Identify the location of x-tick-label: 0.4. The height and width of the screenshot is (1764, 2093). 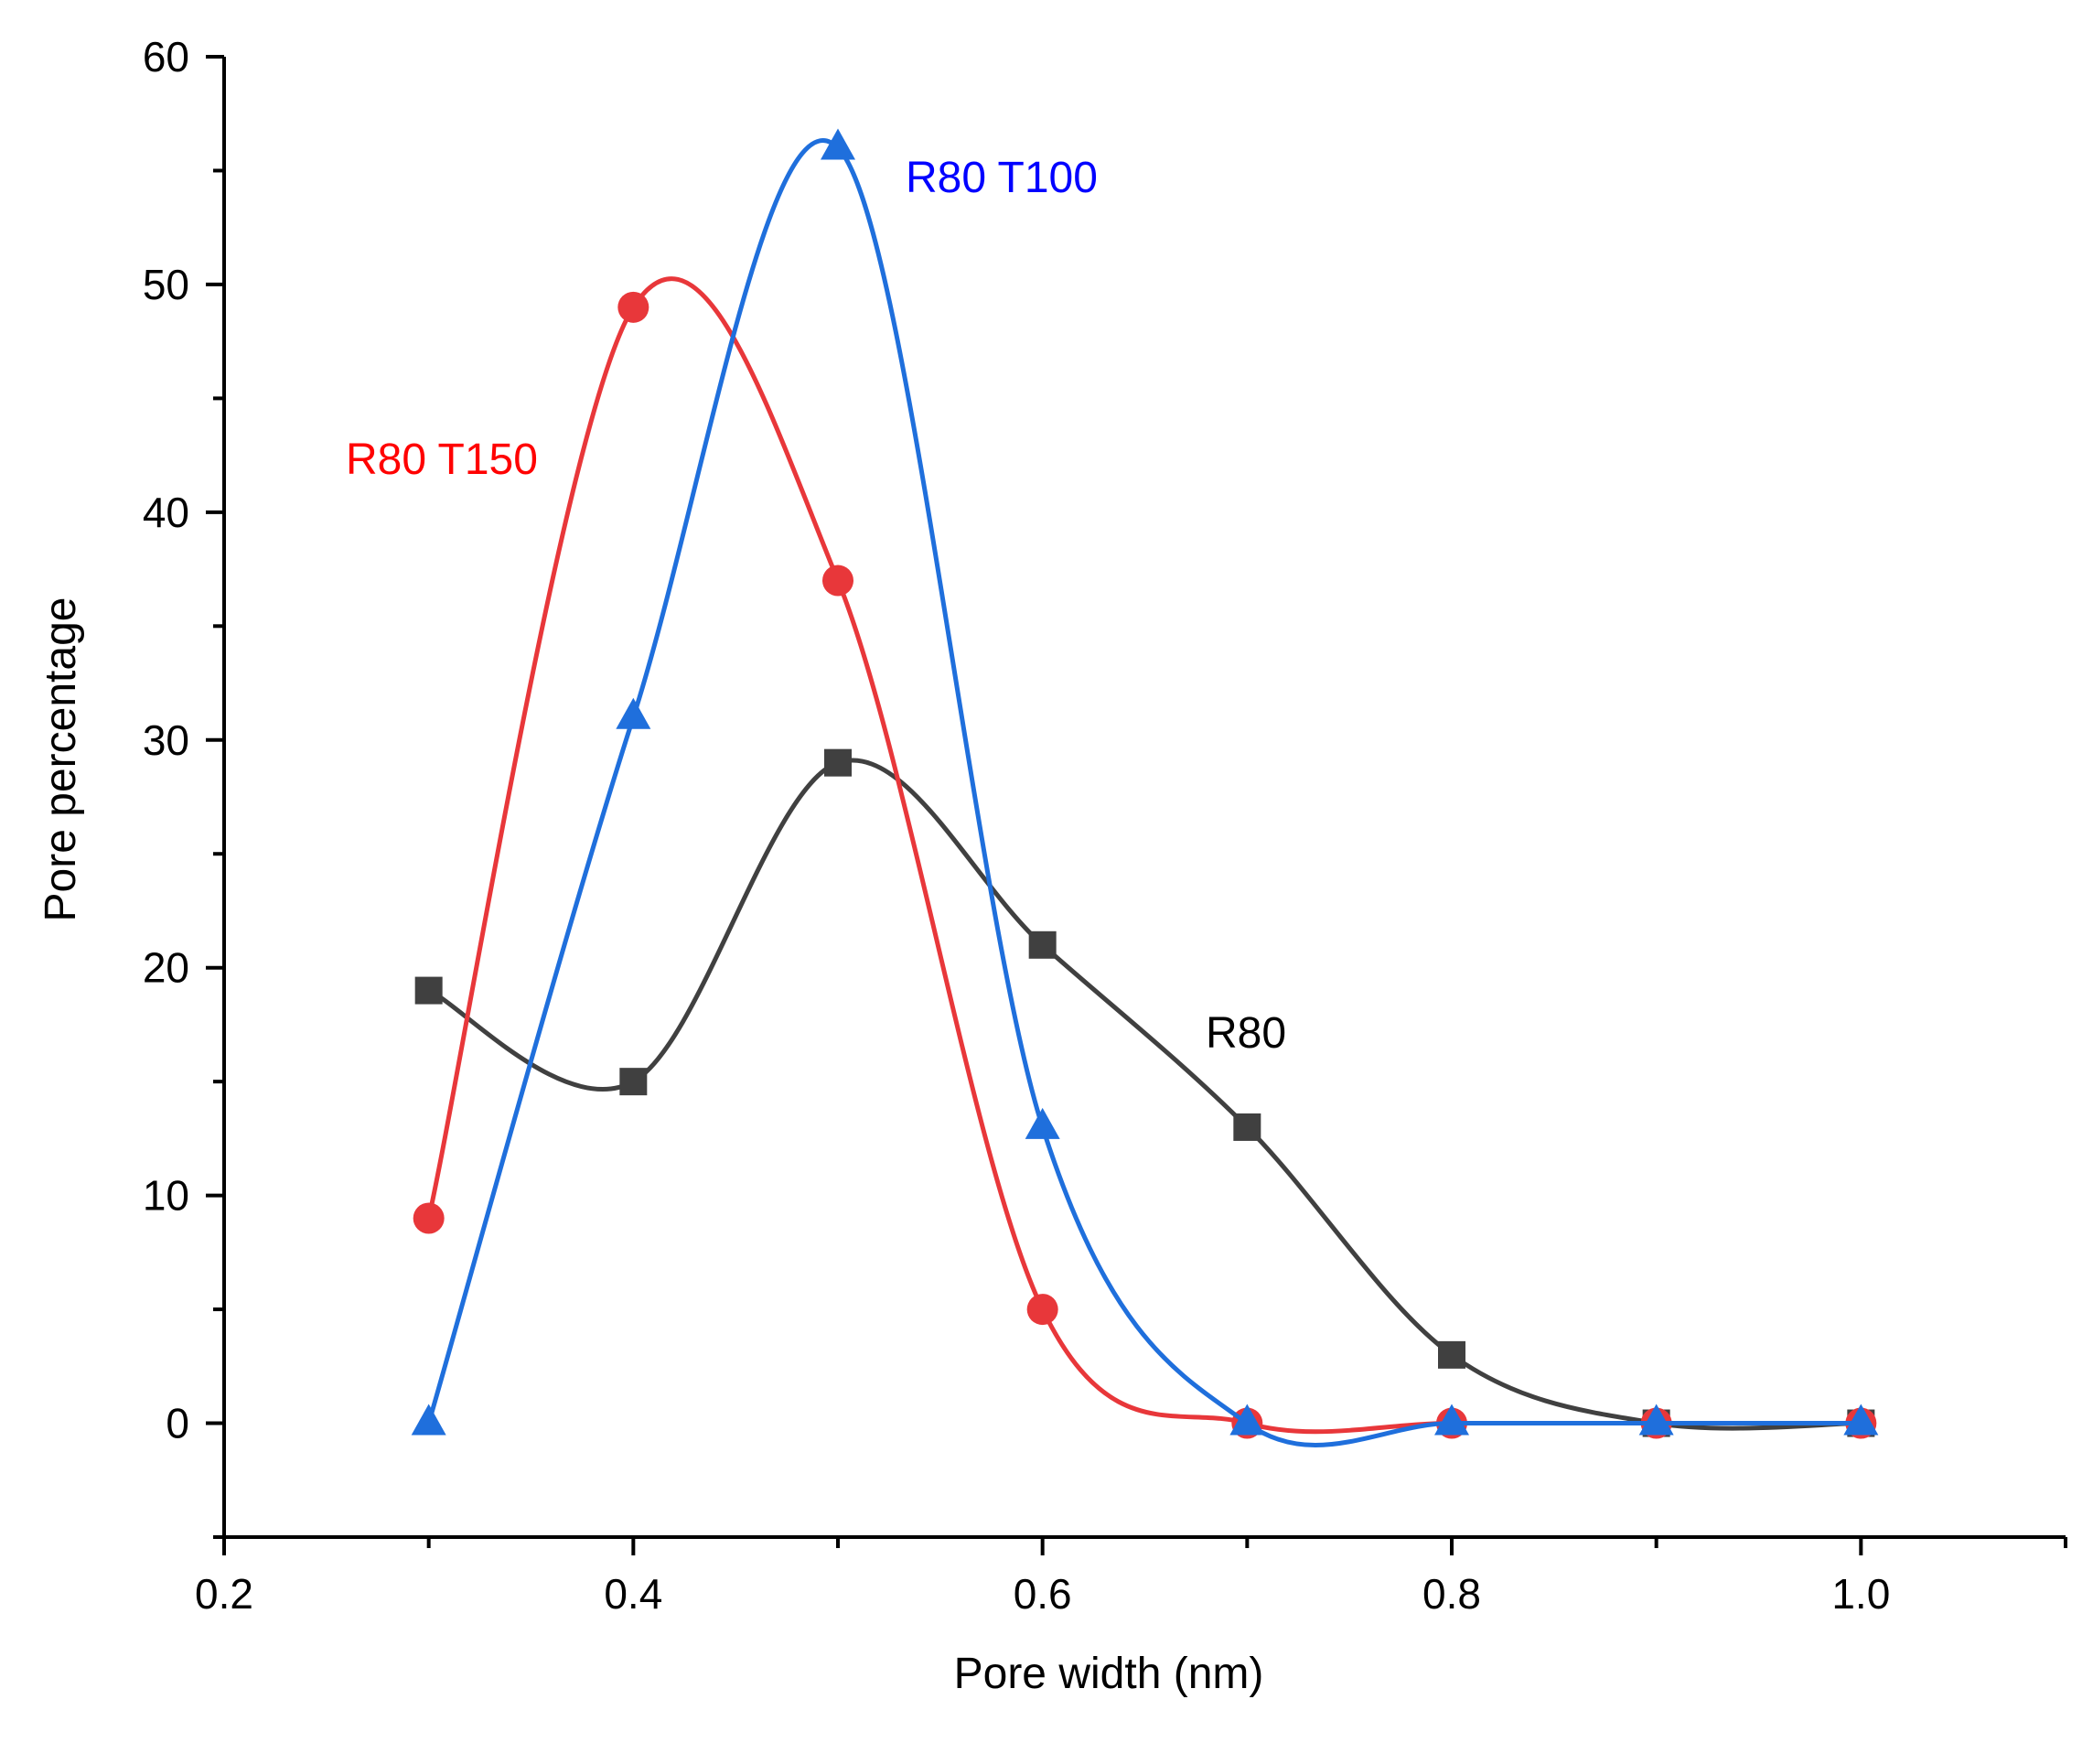
(633, 1594).